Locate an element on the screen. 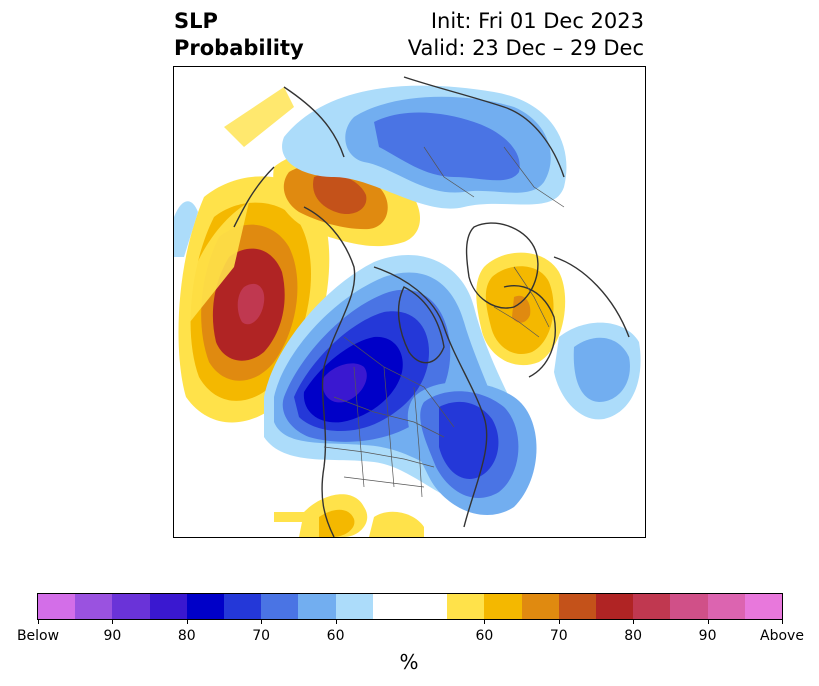 The width and height of the screenshot is (819, 686). europe-high-contours is located at coordinates (521, 309).